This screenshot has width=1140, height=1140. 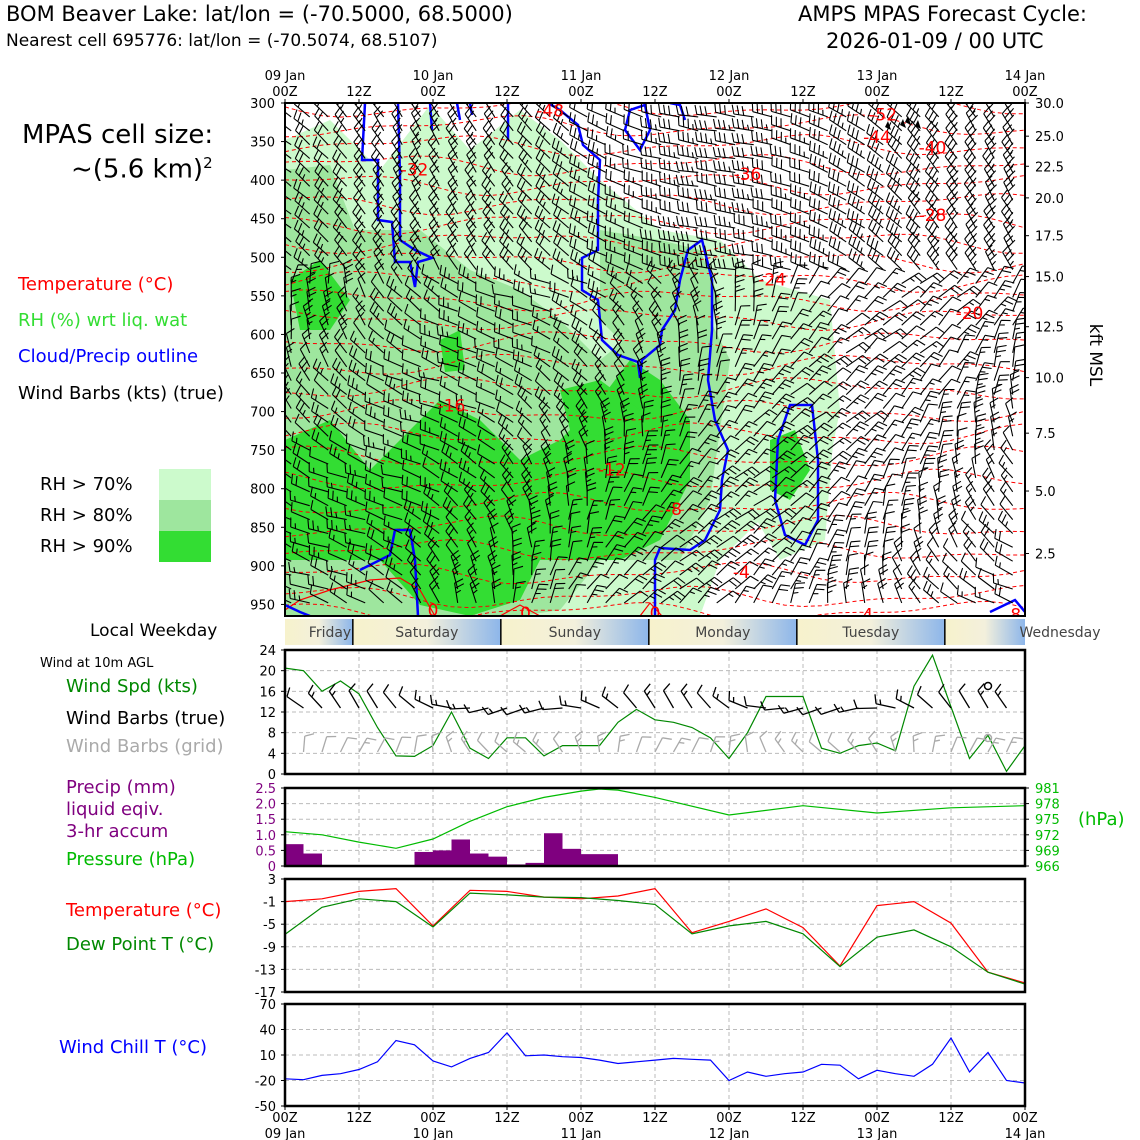 I want to click on pressure-axis-label: 975, so click(x=1047, y=820).